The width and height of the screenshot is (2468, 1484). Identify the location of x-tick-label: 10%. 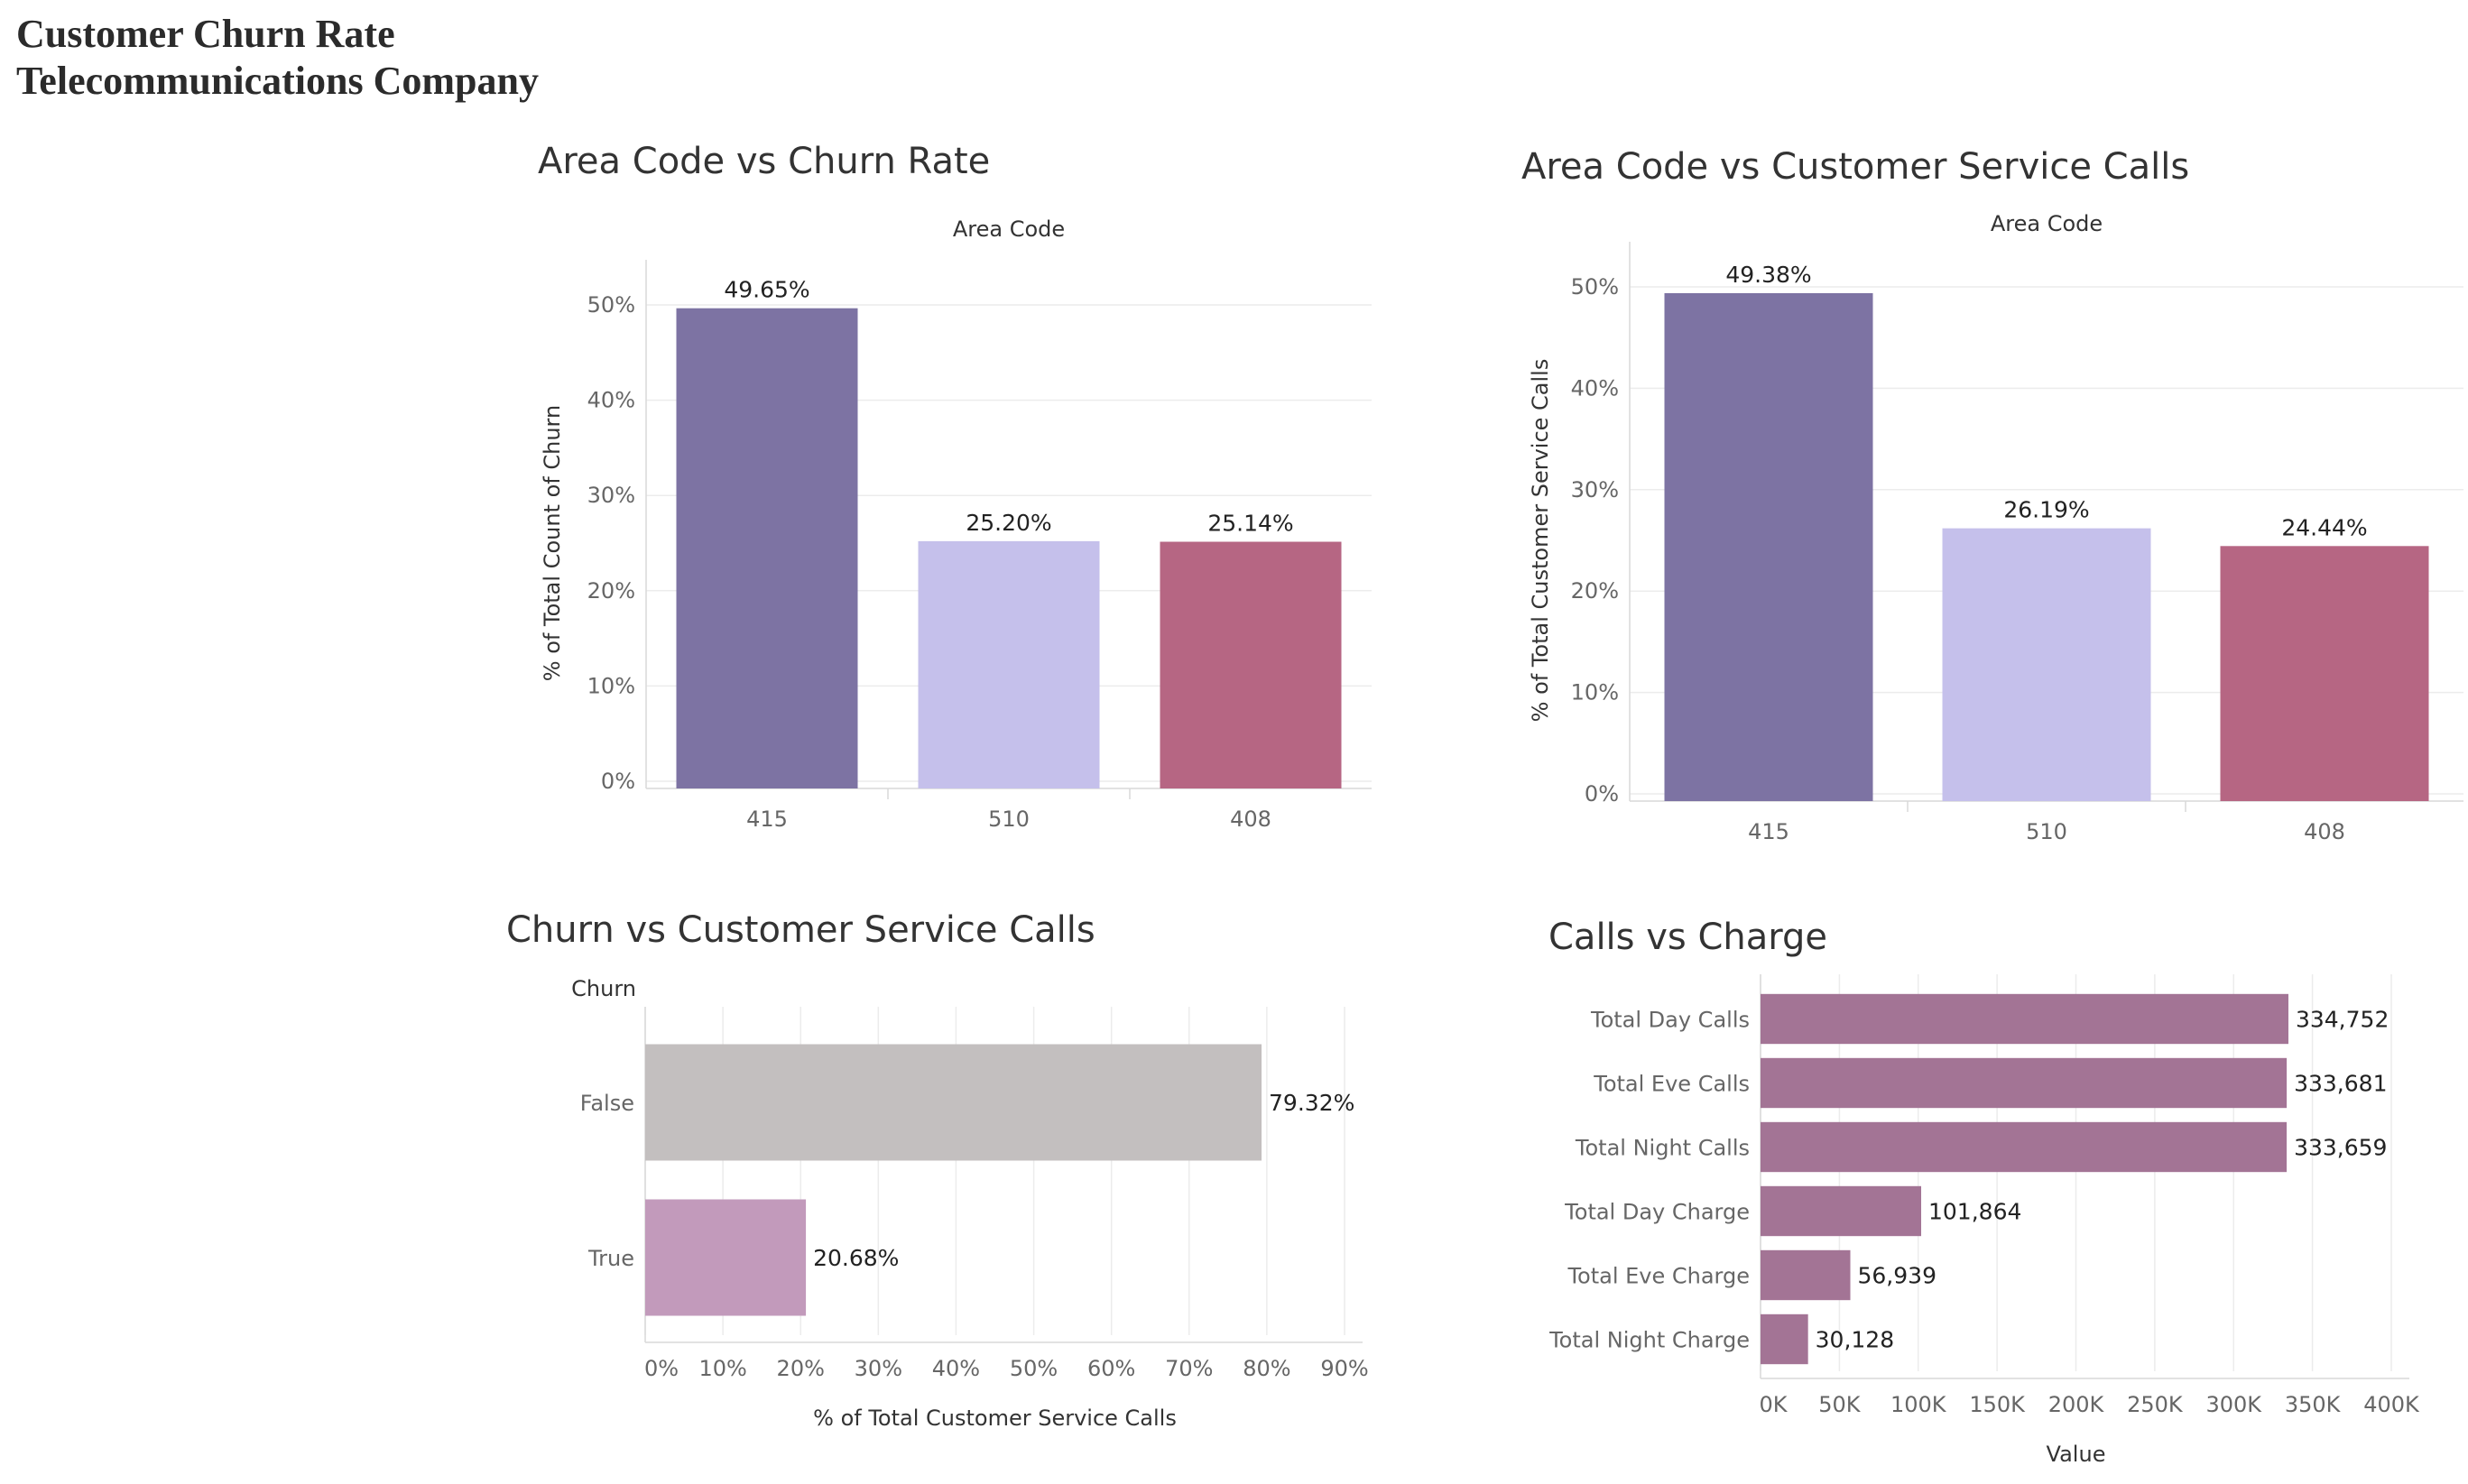
(722, 1368).